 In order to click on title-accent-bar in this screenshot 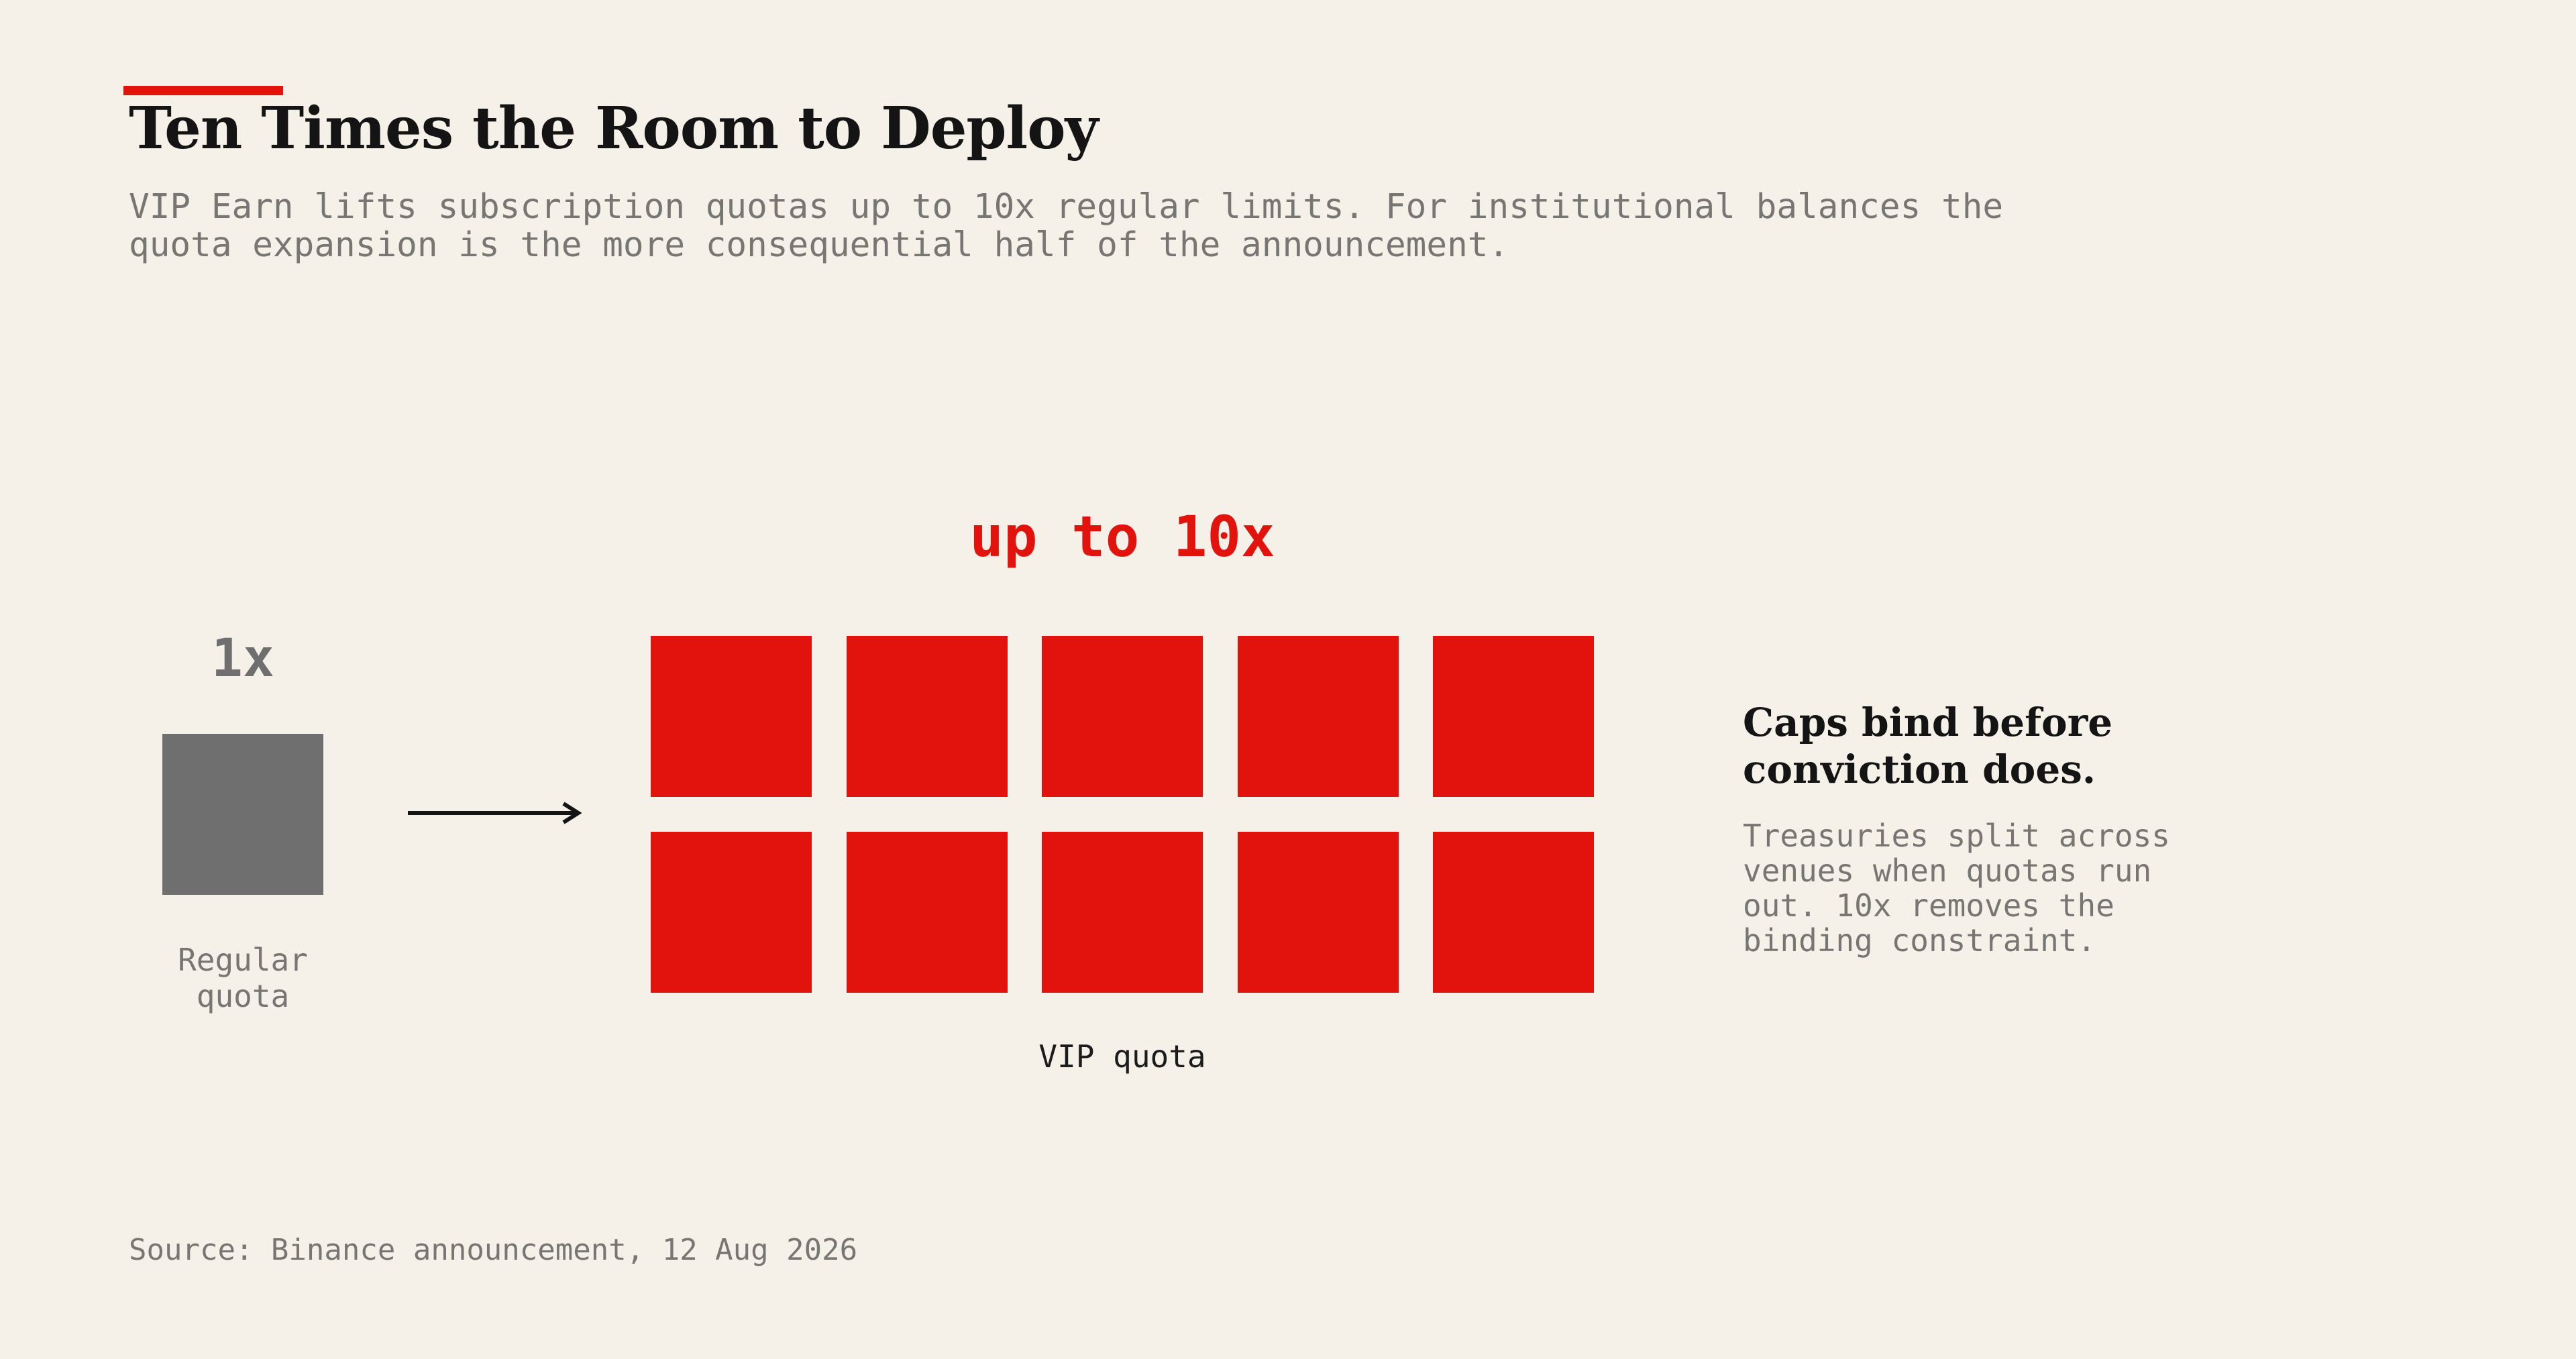, I will do `click(203, 90)`.